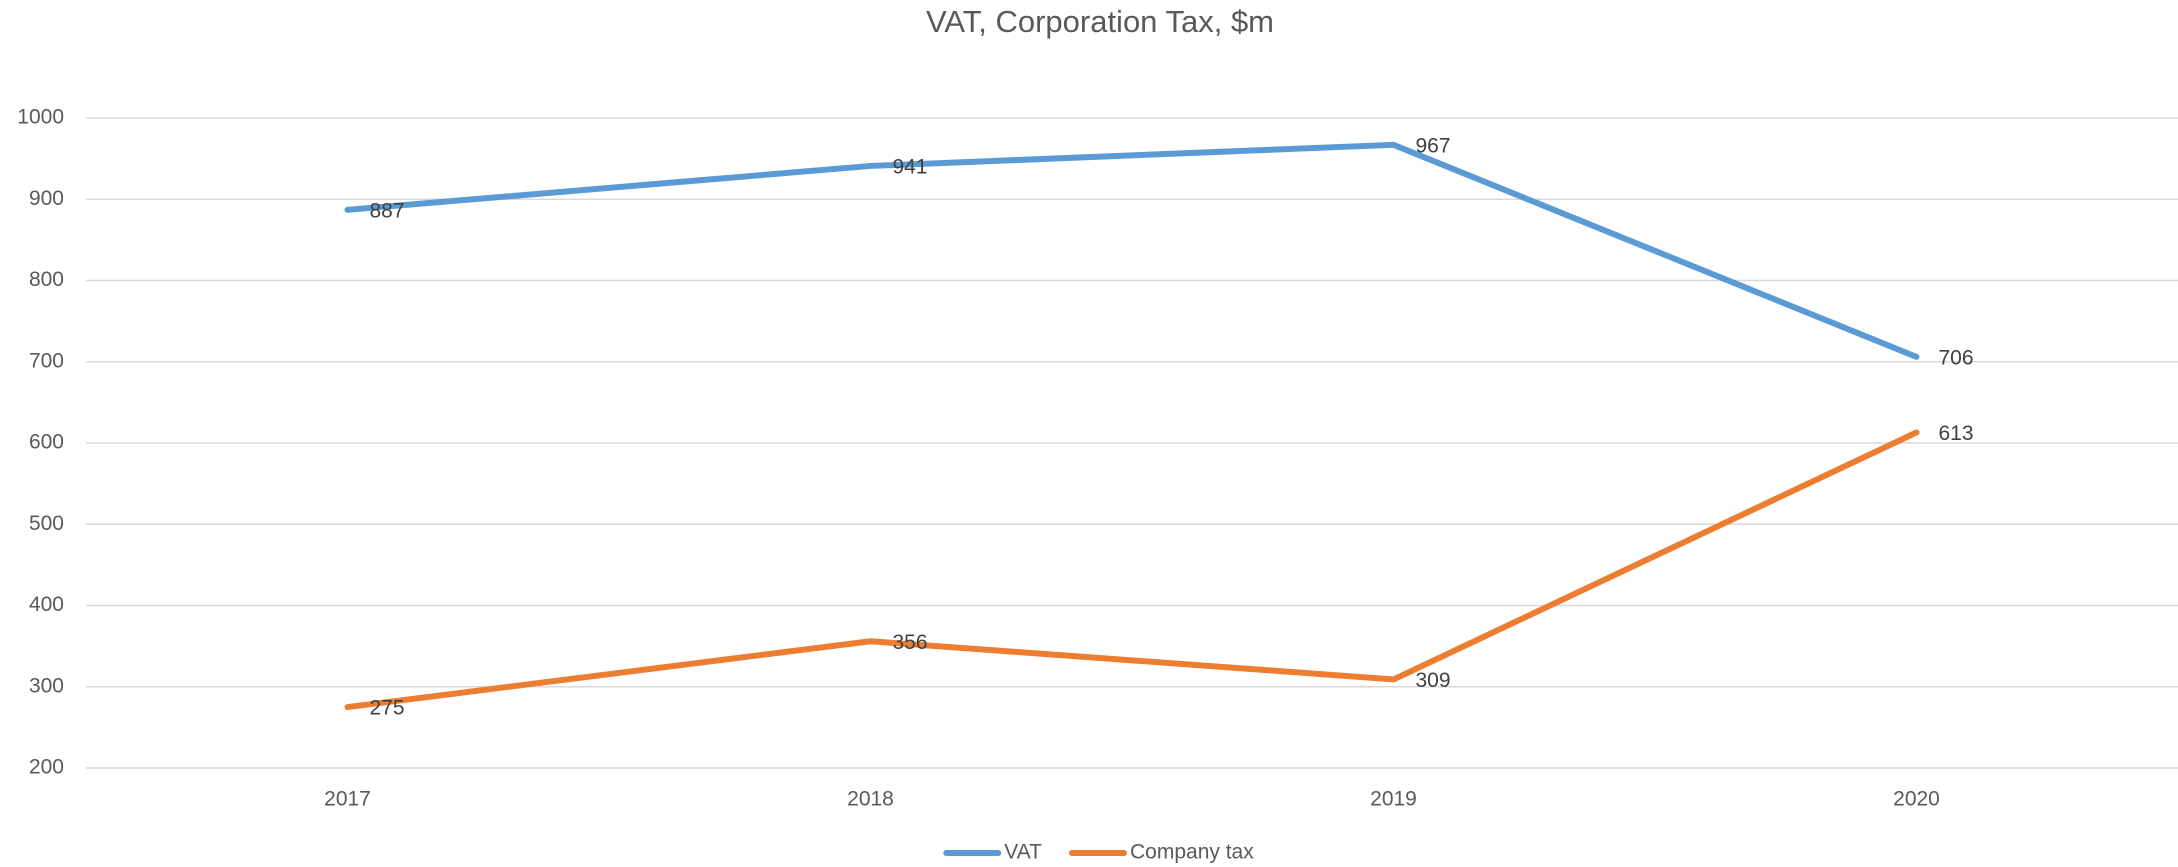 Image resolution: width=2178 pixels, height=867 pixels. What do you see at coordinates (387, 708) in the screenshot?
I see `data-label: 275` at bounding box center [387, 708].